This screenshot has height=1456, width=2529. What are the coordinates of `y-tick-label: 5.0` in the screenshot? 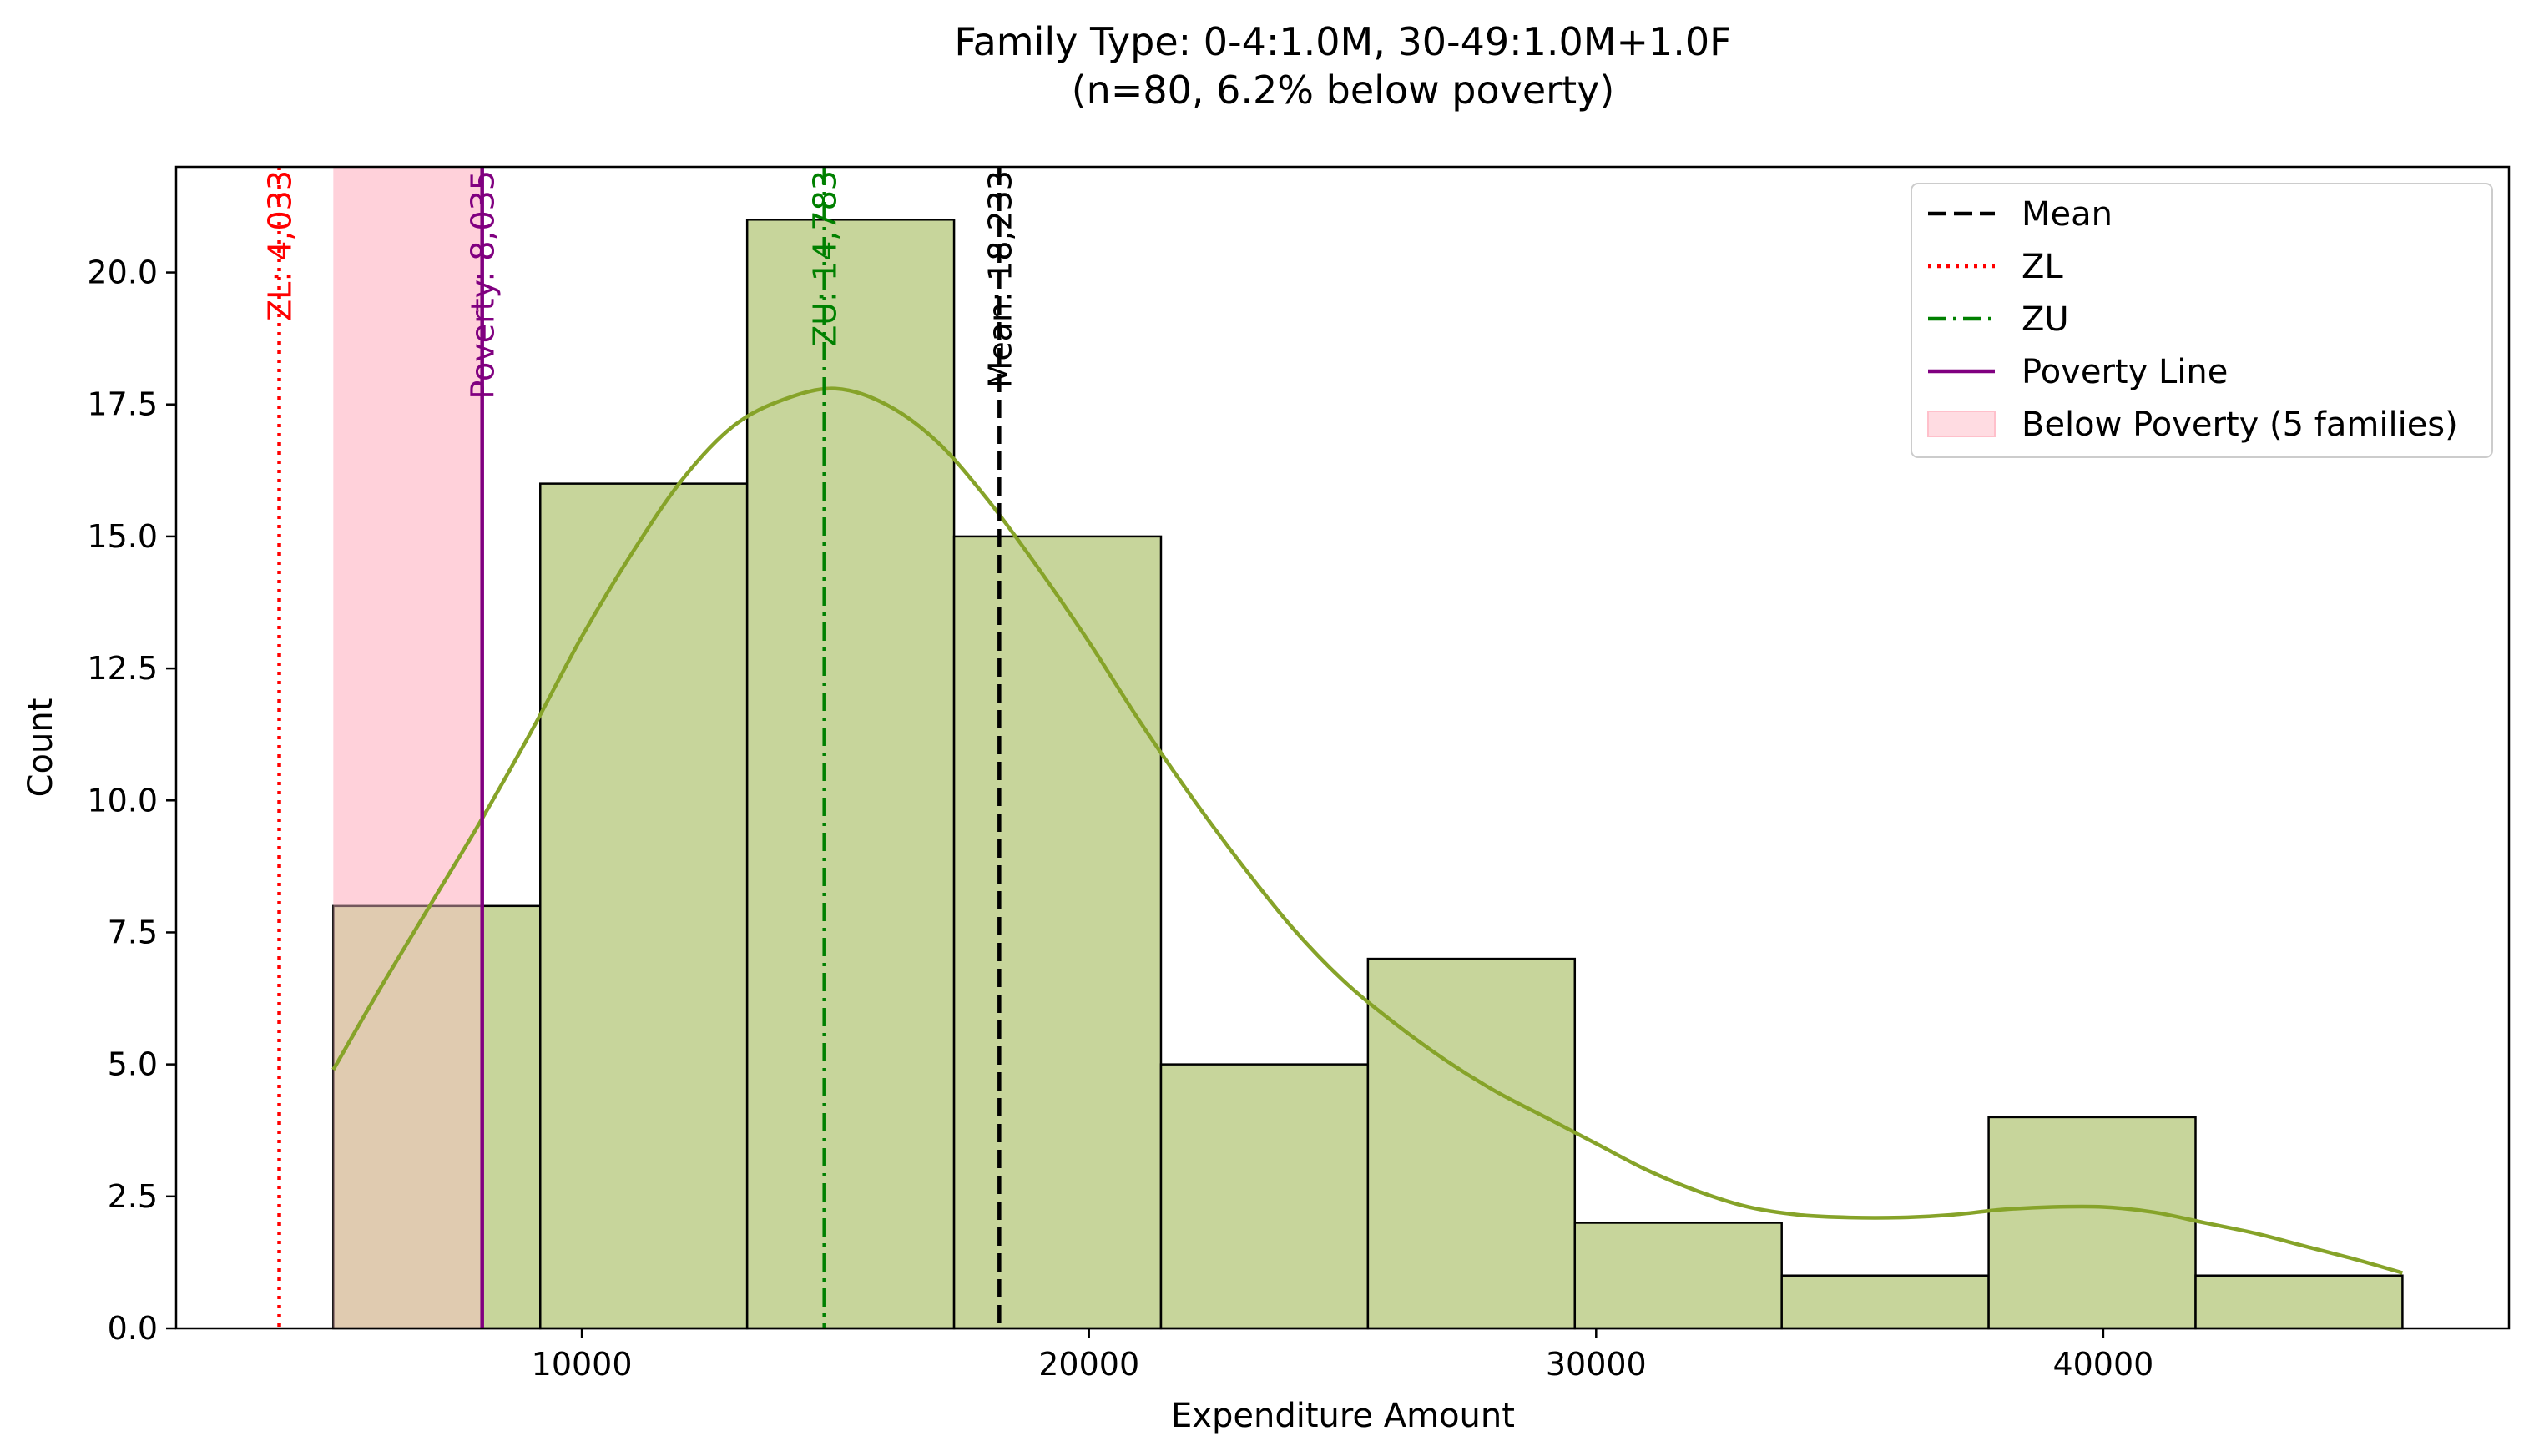 It's located at (133, 1064).